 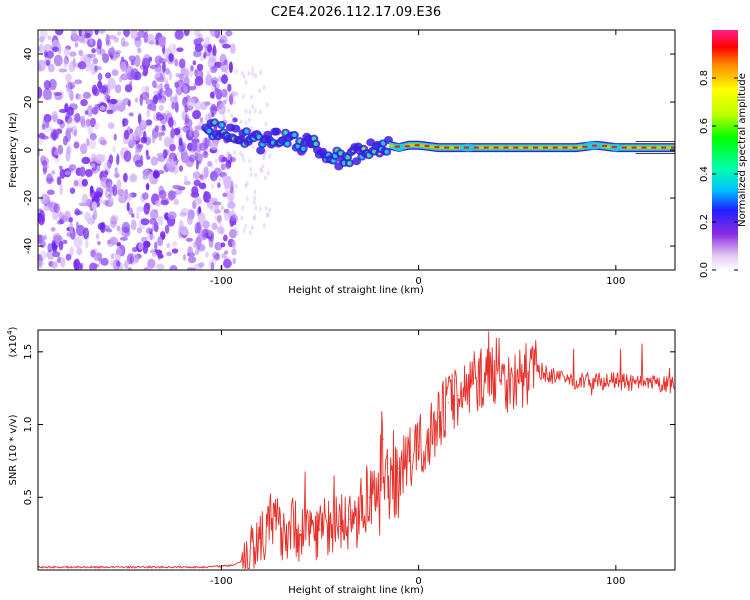 I want to click on track-core, so click(x=363, y=149).